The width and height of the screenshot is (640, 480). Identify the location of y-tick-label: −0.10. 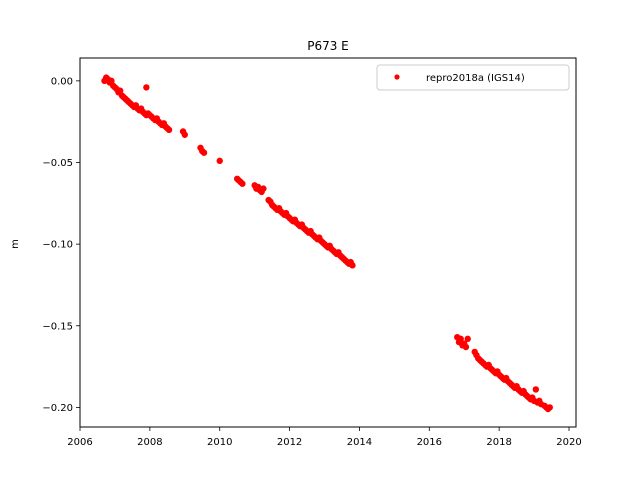
(57, 245).